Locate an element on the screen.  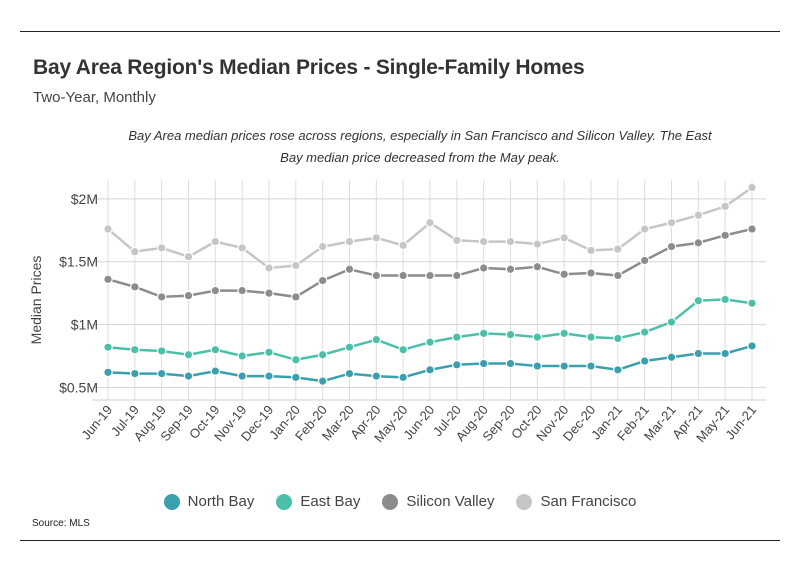
y-axis-title: Median Prices is located at coordinates (36, 300).